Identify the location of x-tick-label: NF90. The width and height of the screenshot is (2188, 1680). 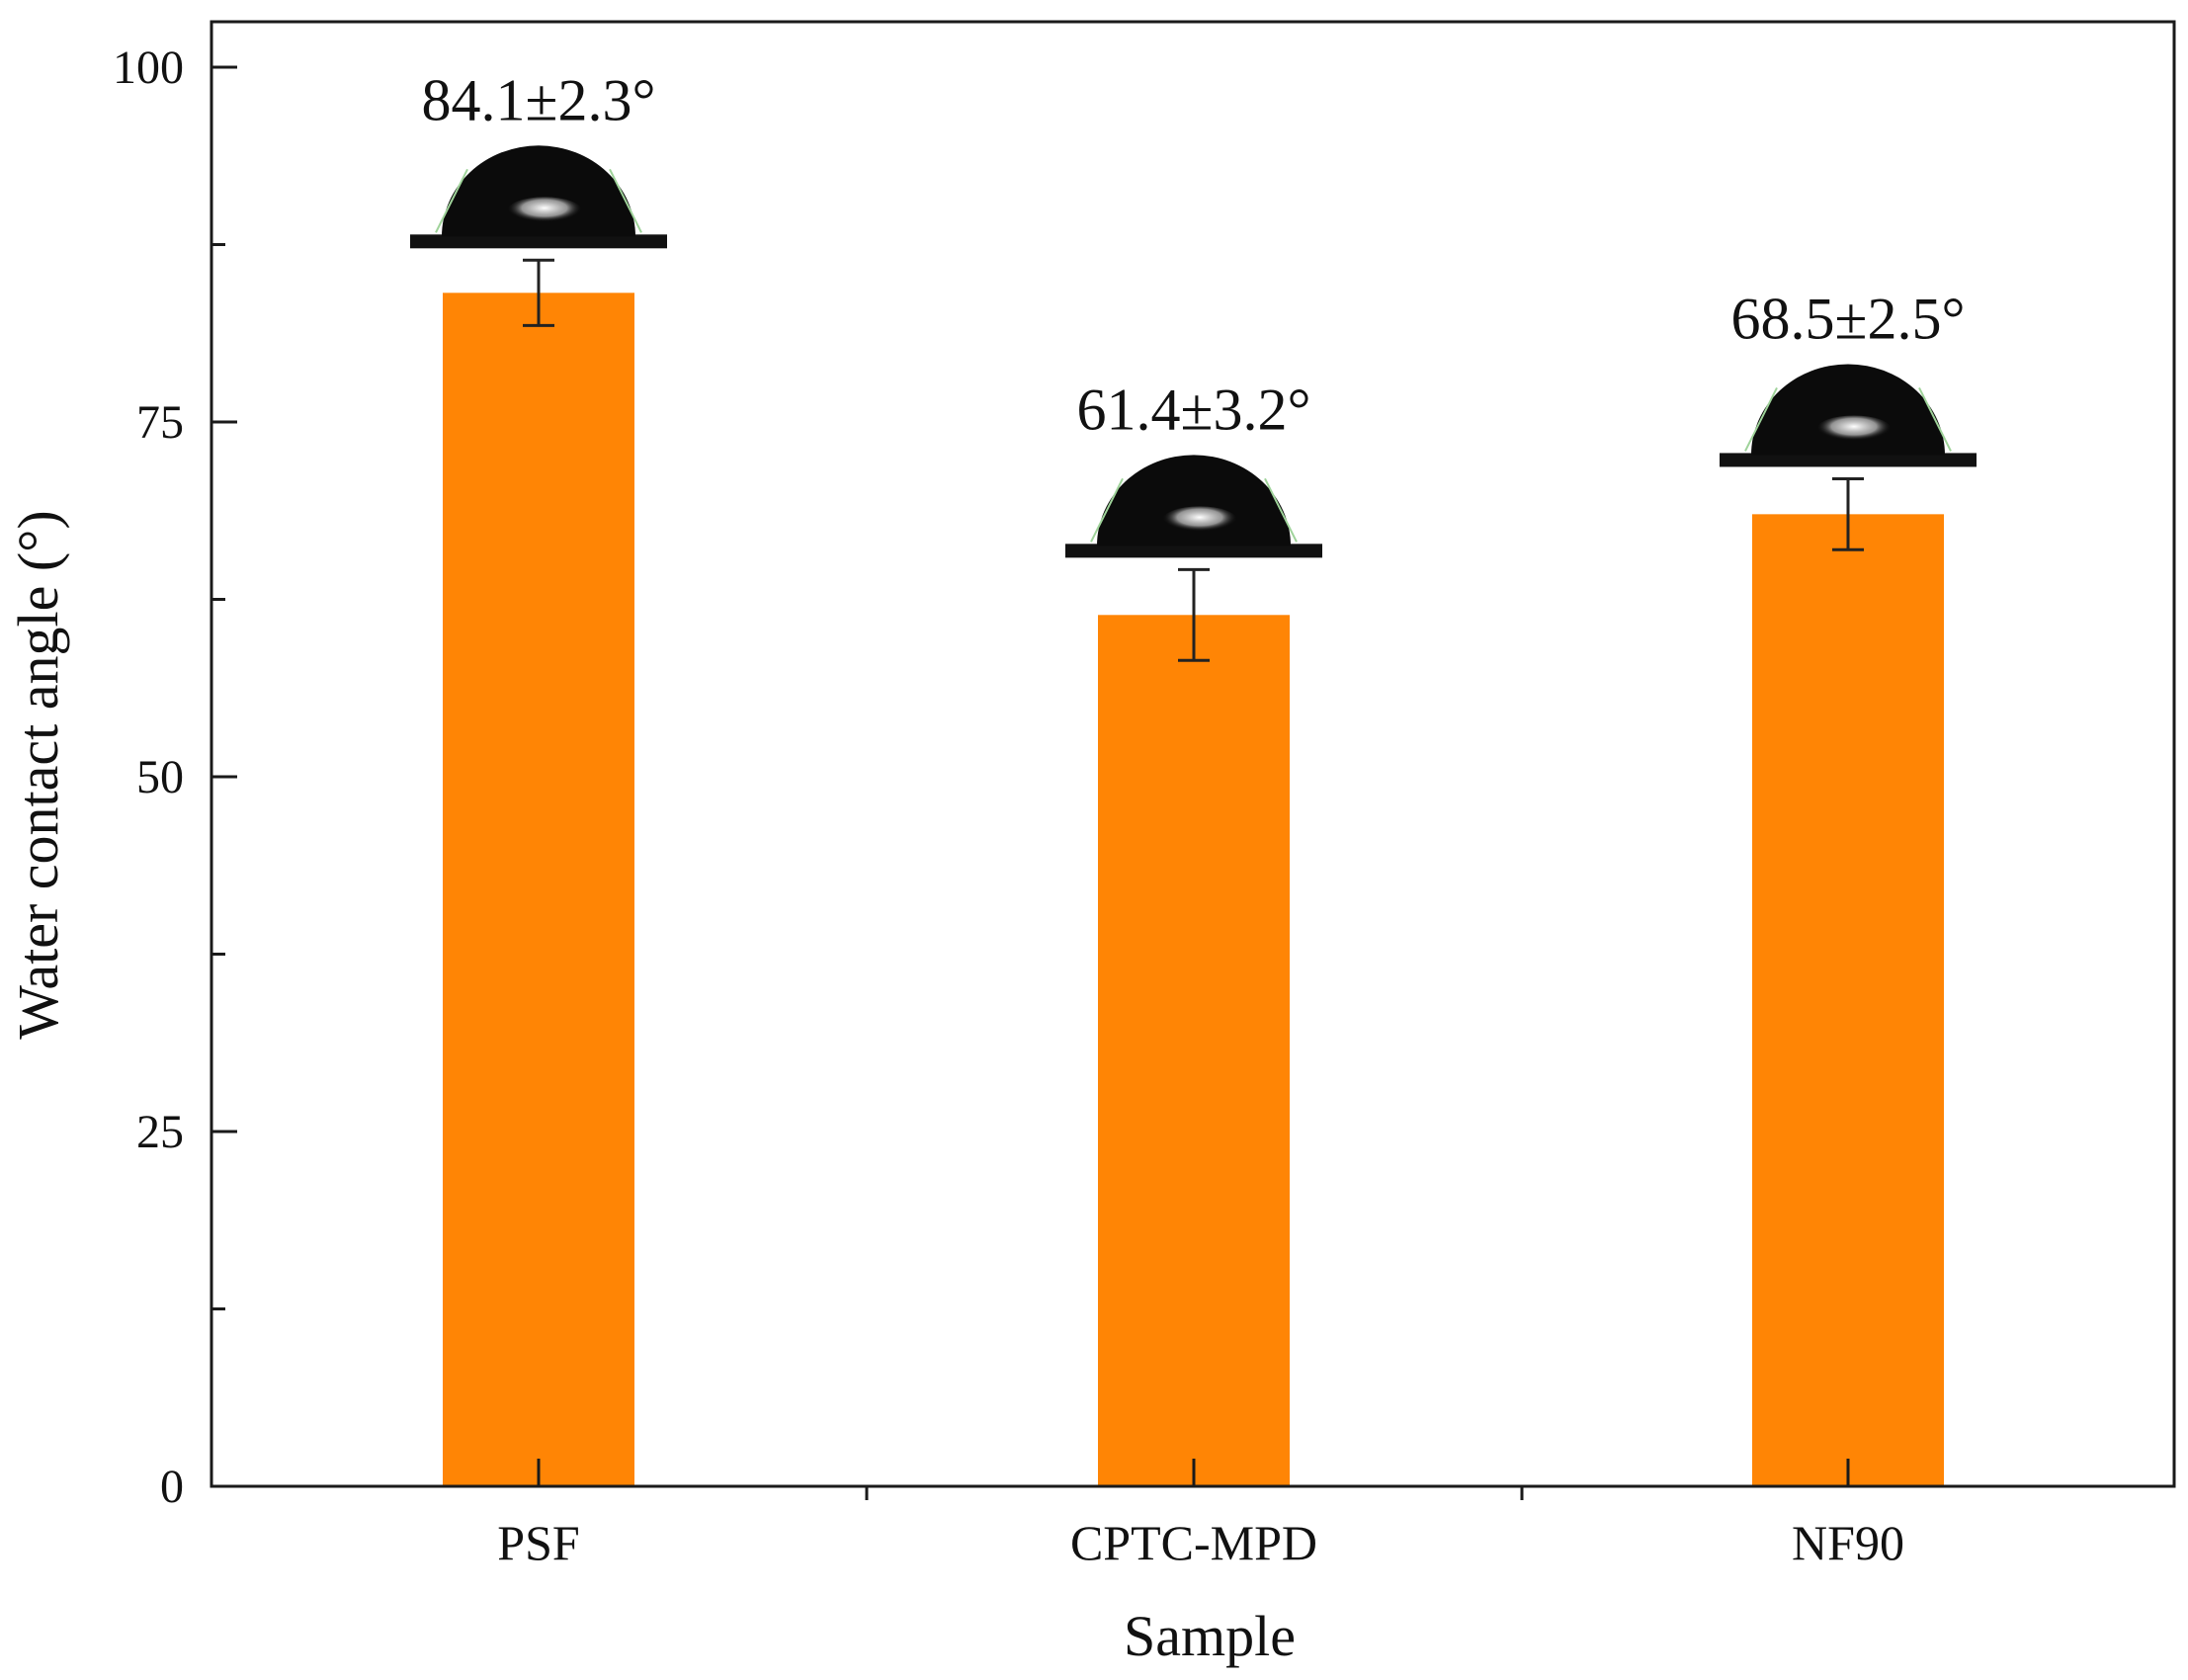
(1848, 1542).